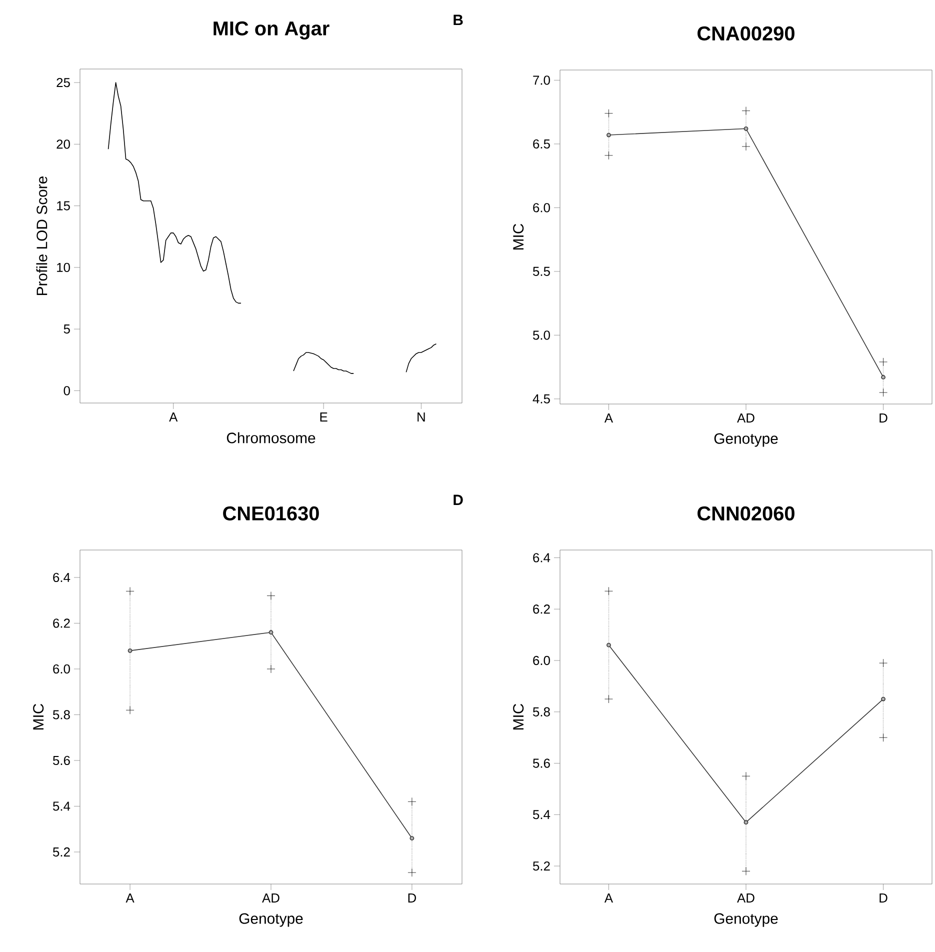 This screenshot has width=935, height=952. I want to click on y-tick-label: 6.5, so click(541, 144).